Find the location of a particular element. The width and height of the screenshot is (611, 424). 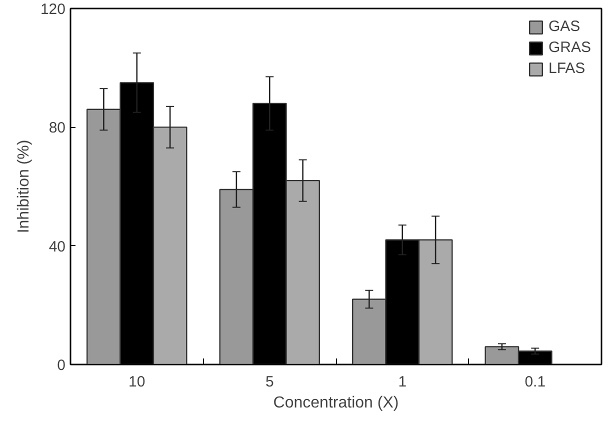

y-tick-label: 80 is located at coordinates (57, 128).